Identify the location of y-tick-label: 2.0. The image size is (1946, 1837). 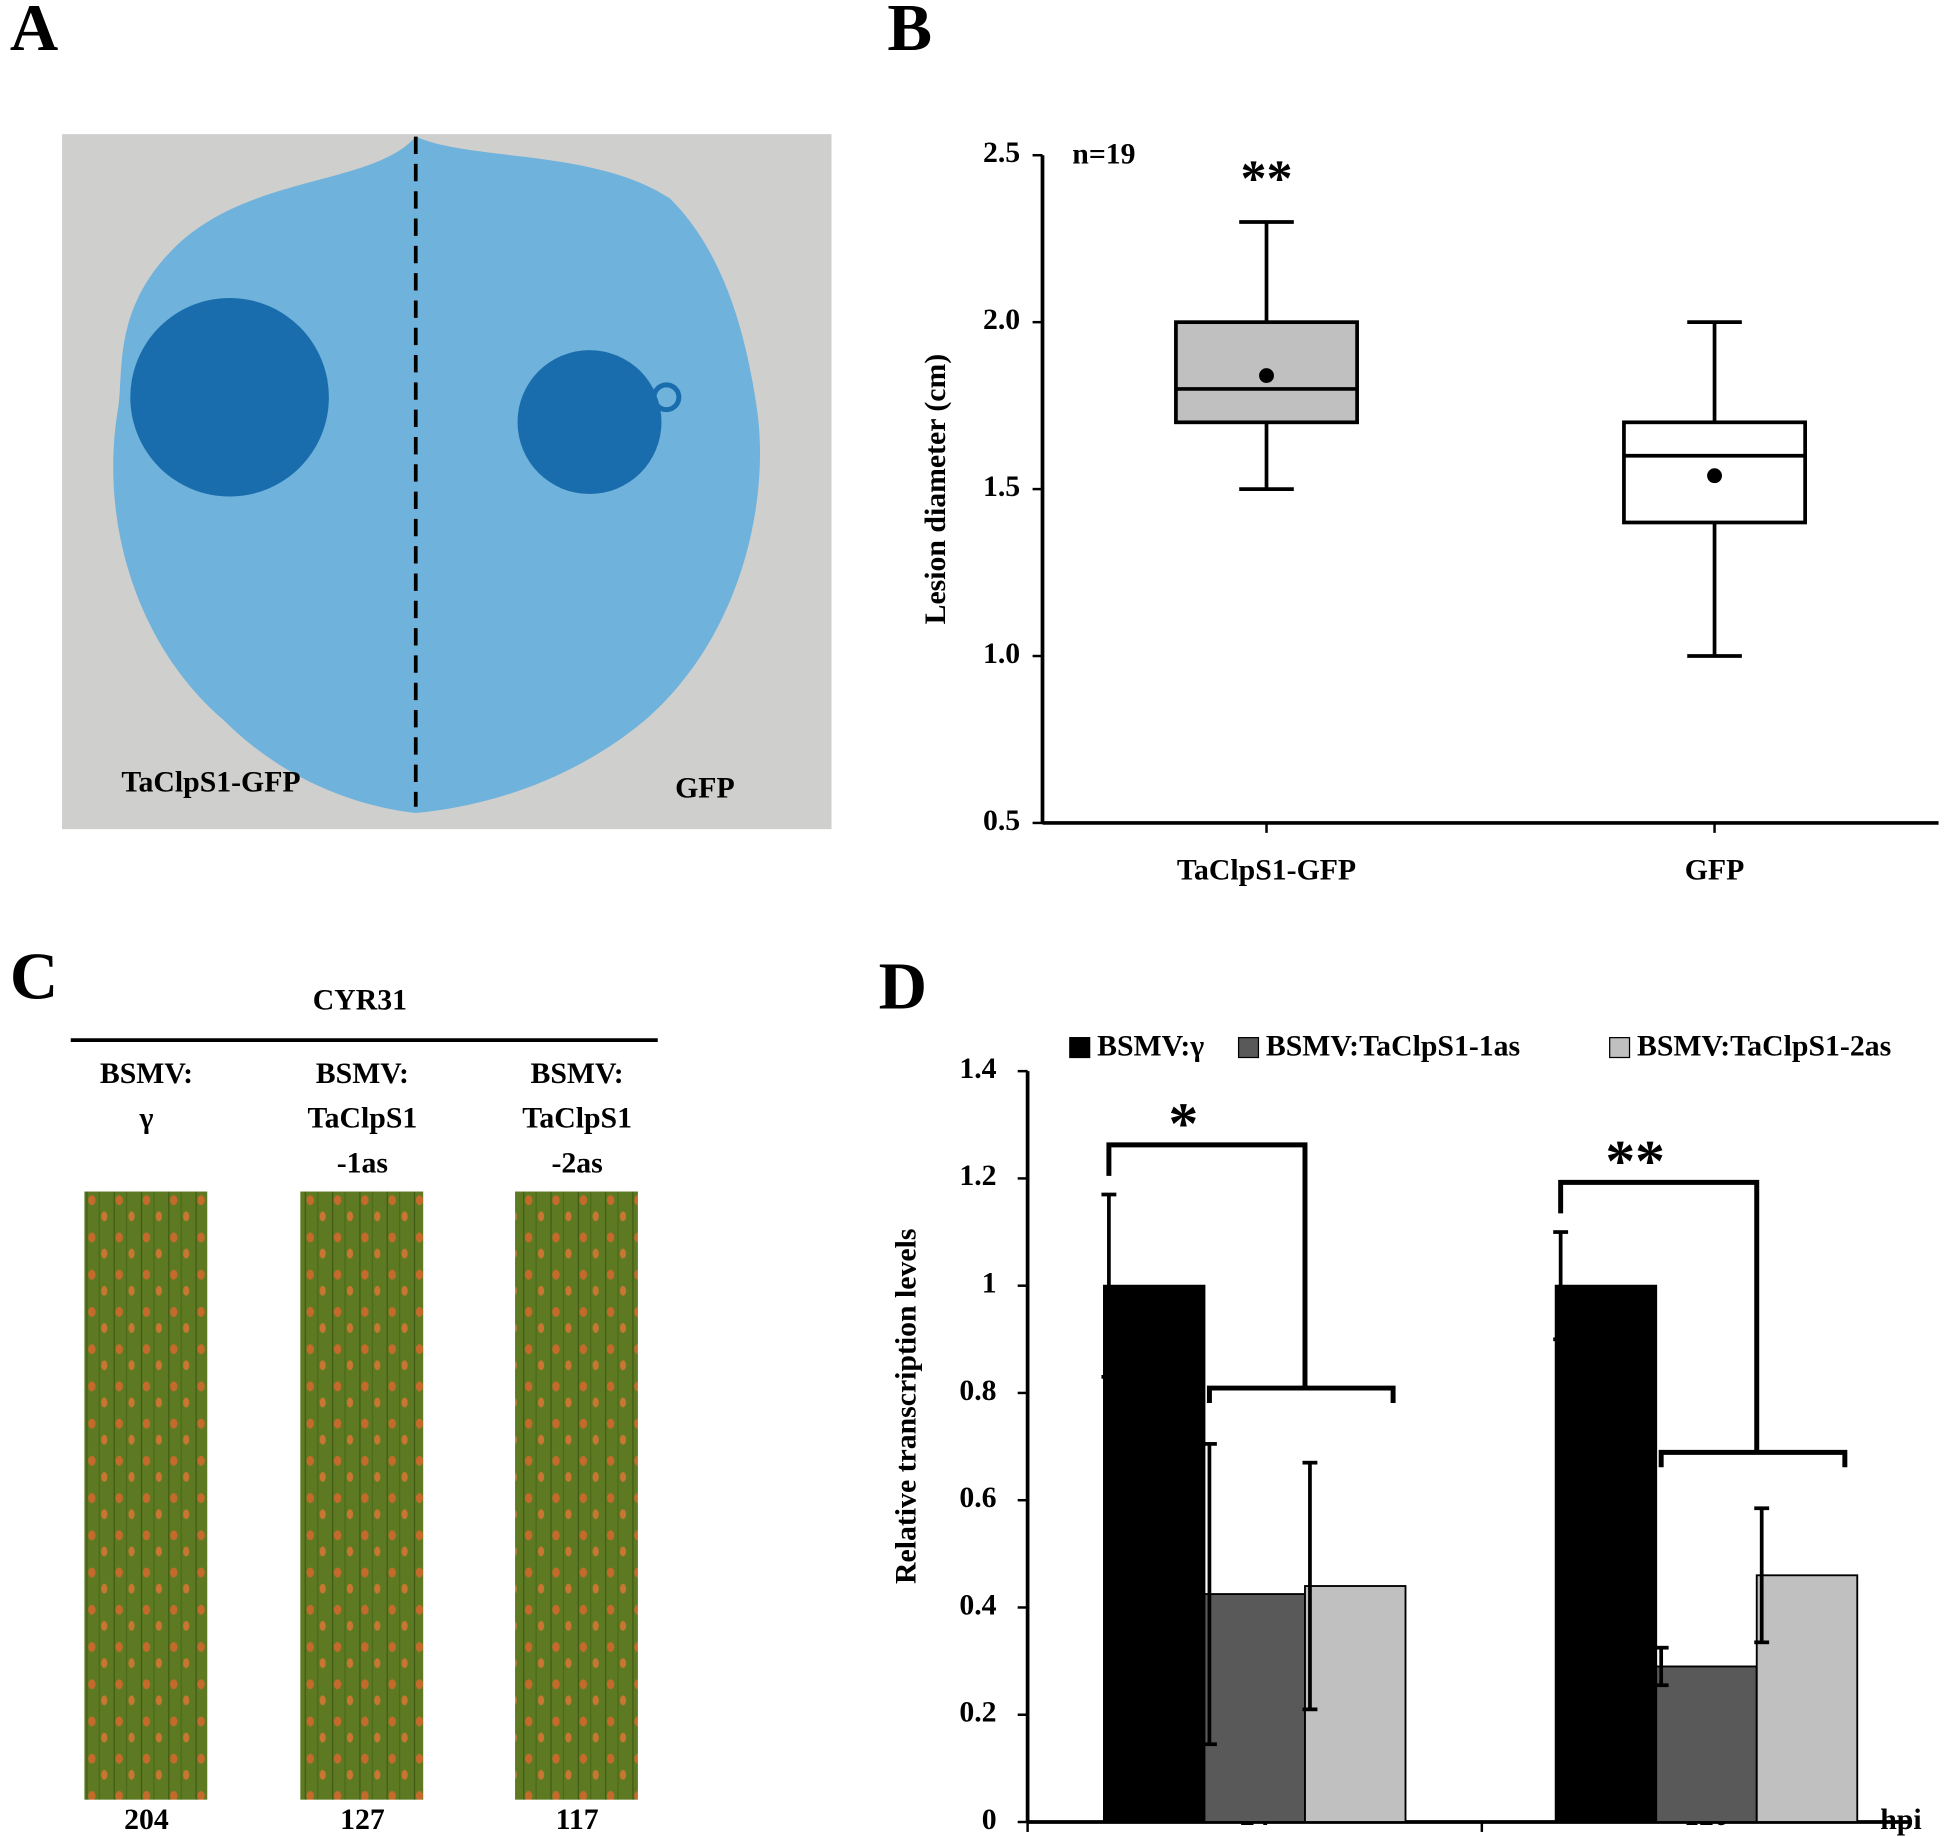
(1001, 319).